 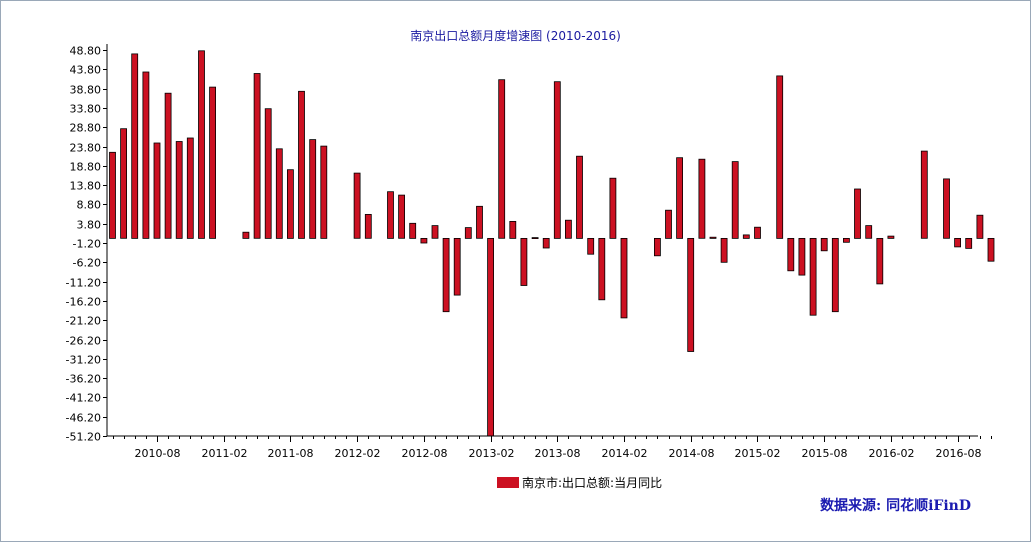 I want to click on x-tick-label: 2012-08, so click(x=425, y=453).